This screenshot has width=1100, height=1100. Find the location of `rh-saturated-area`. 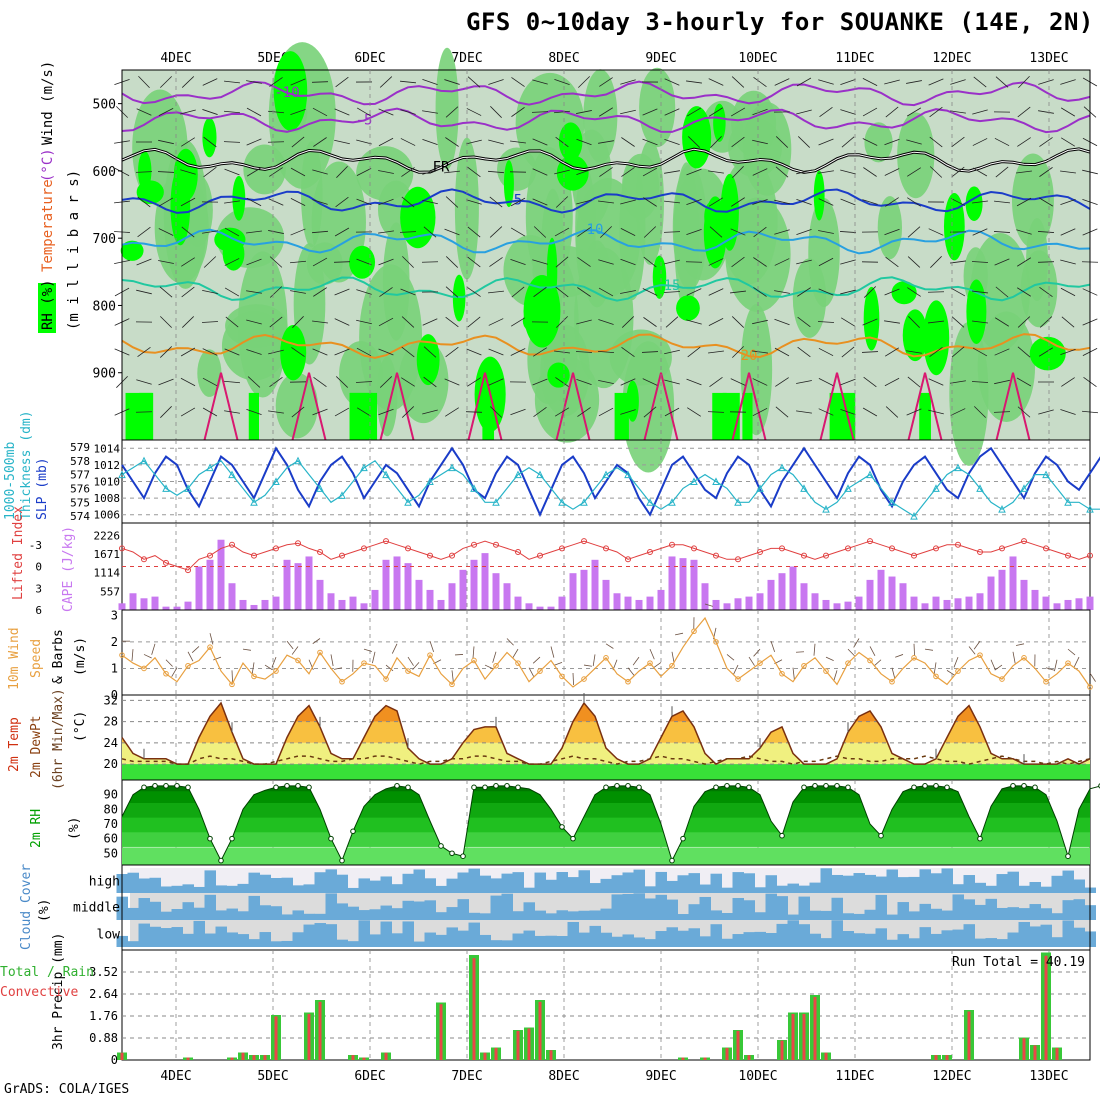

rh-saturated-area is located at coordinates (954, 226).